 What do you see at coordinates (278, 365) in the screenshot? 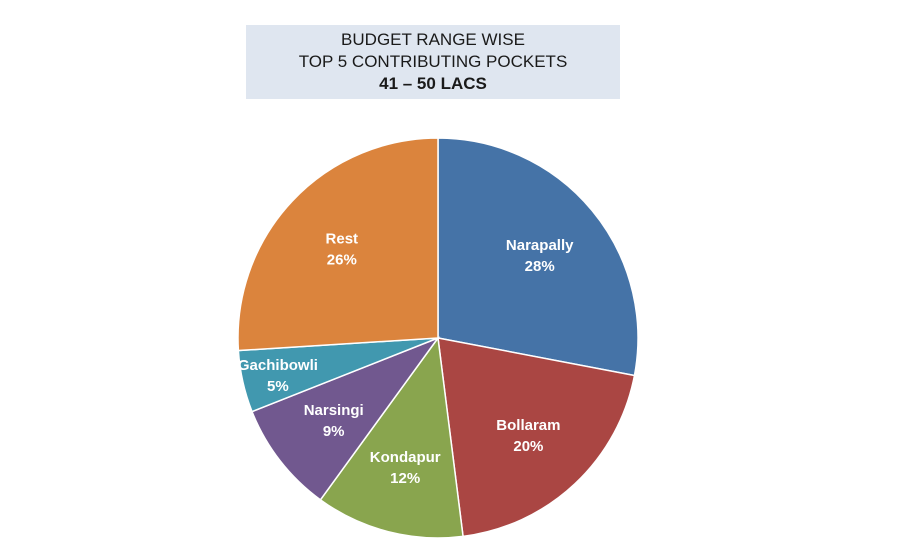
I see `slice-label-gachibowli: Gachibowli` at bounding box center [278, 365].